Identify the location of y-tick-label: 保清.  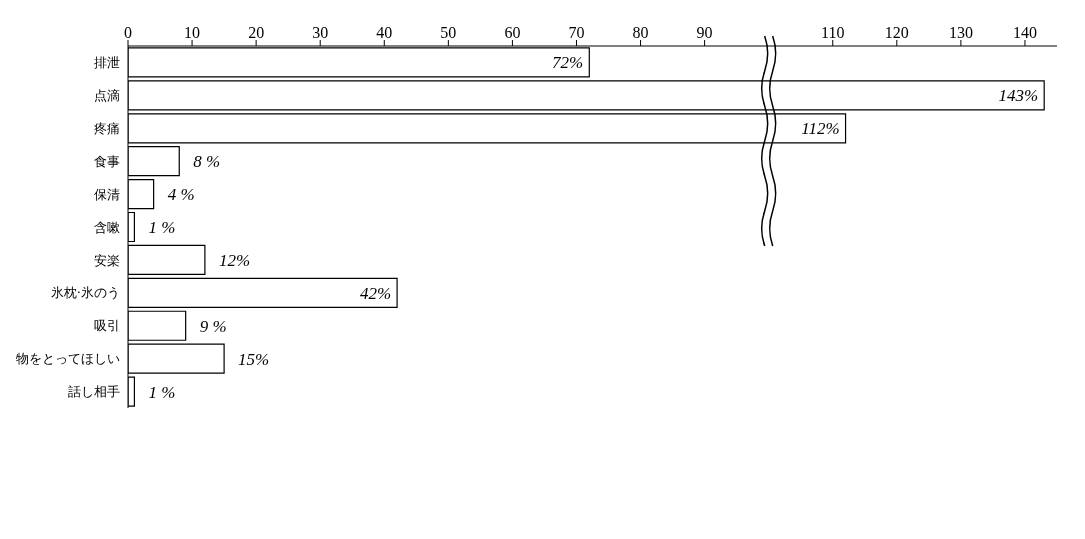
(107, 194).